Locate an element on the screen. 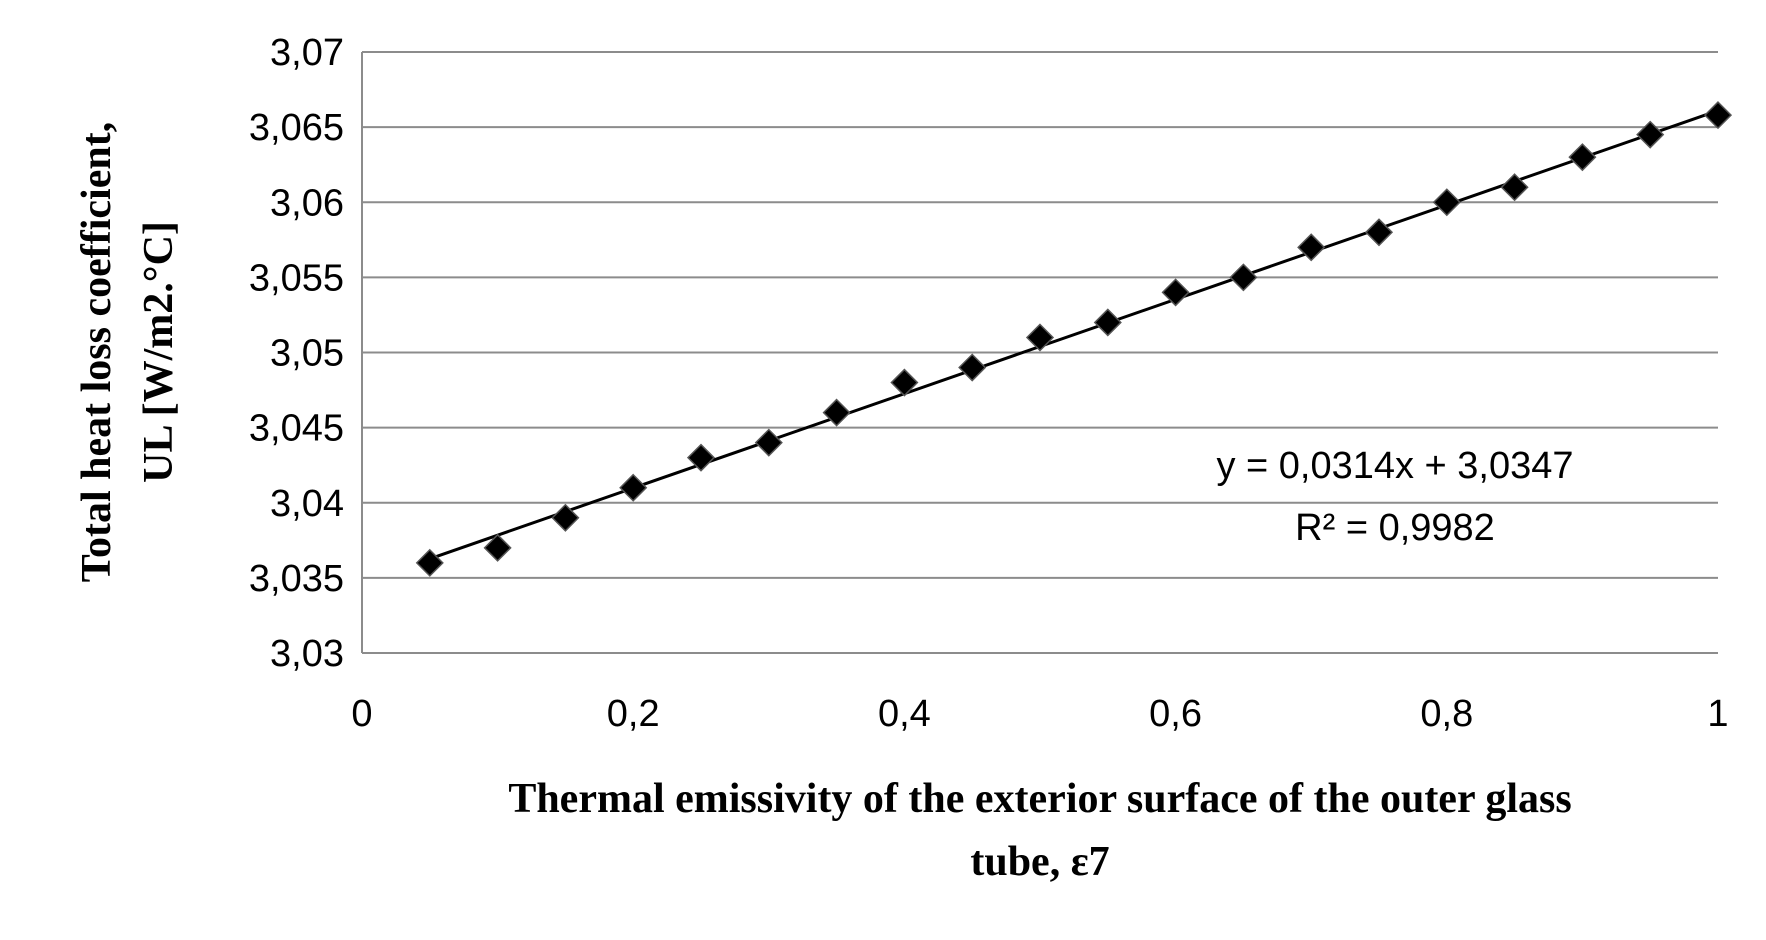 The width and height of the screenshot is (1766, 940). trendline-r-squared: R² = 0,9982 is located at coordinates (1395, 528).